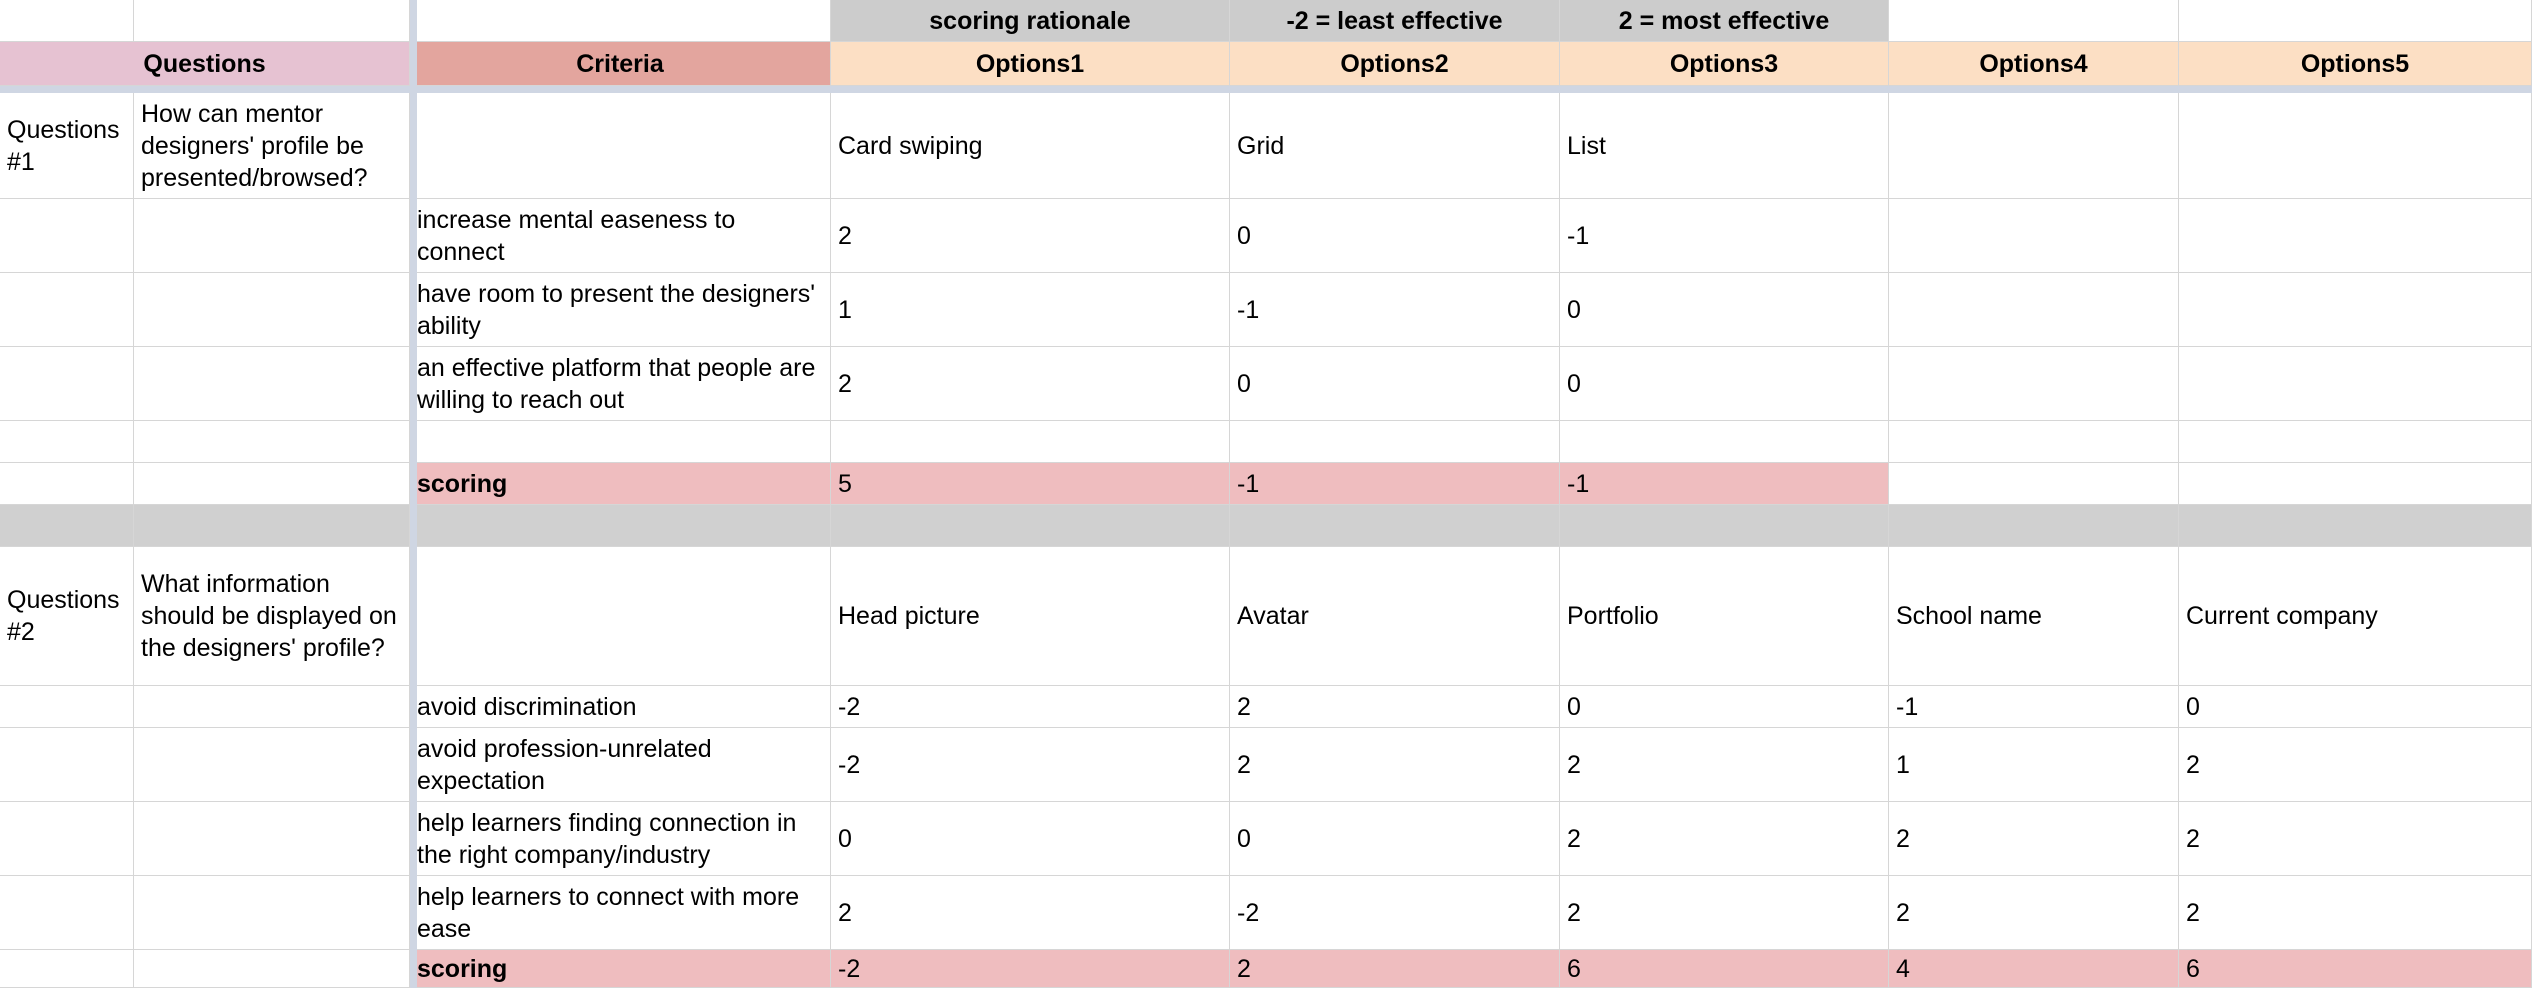 The width and height of the screenshot is (2532, 988). What do you see at coordinates (620, 707) in the screenshot?
I see `criteria-cell: avoid discrimination` at bounding box center [620, 707].